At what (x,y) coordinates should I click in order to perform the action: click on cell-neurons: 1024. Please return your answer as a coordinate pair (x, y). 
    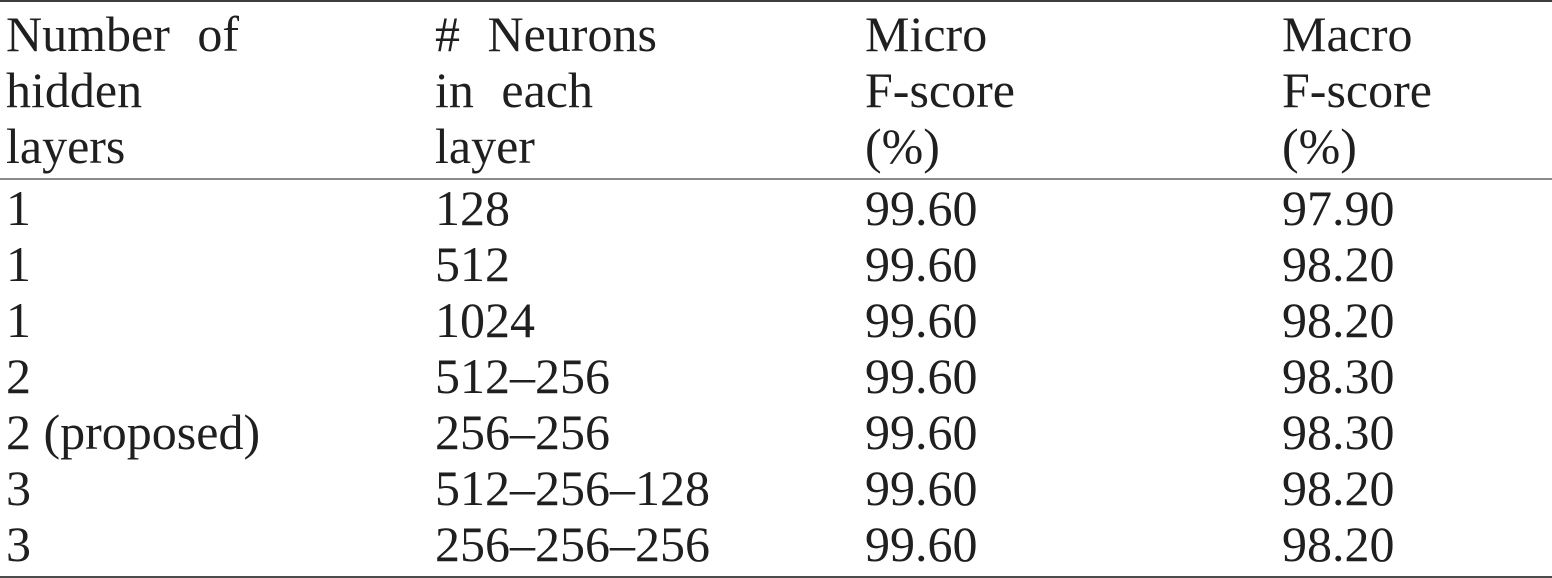
    Looking at the image, I should click on (485, 320).